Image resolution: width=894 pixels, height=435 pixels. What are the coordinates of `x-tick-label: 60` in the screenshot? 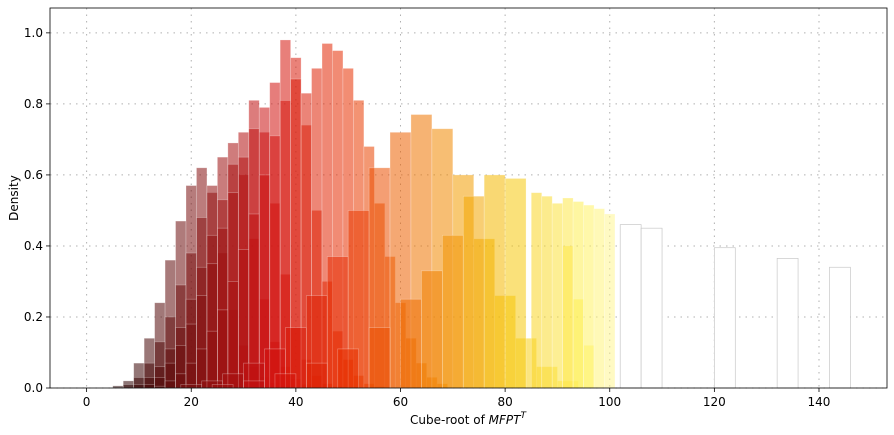 It's located at (400, 402).